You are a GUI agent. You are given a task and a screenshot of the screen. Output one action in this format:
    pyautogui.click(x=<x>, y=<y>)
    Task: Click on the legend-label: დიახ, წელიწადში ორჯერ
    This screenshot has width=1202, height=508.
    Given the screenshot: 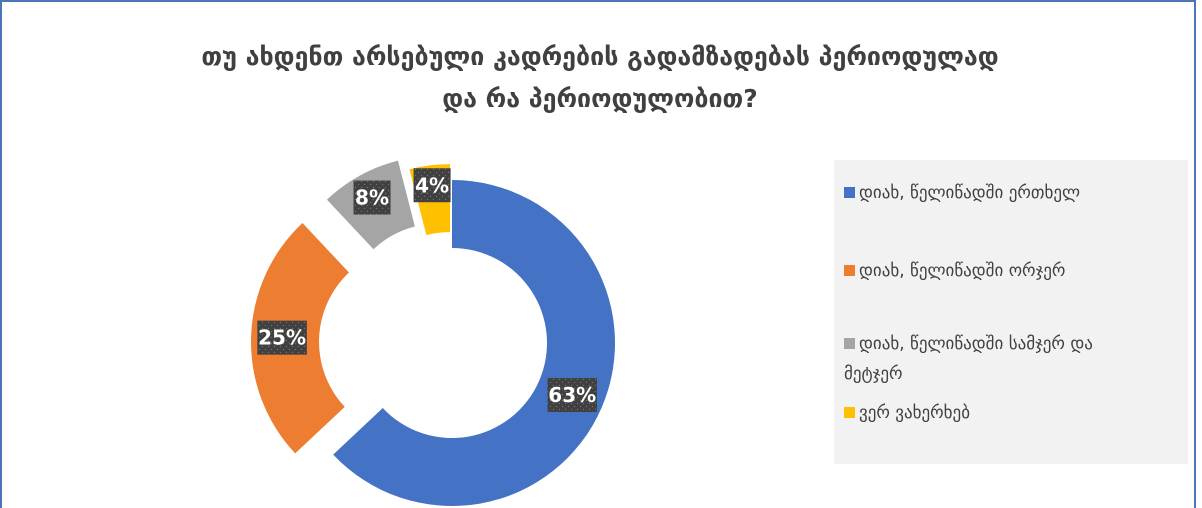 What is the action you would take?
    pyautogui.click(x=962, y=271)
    